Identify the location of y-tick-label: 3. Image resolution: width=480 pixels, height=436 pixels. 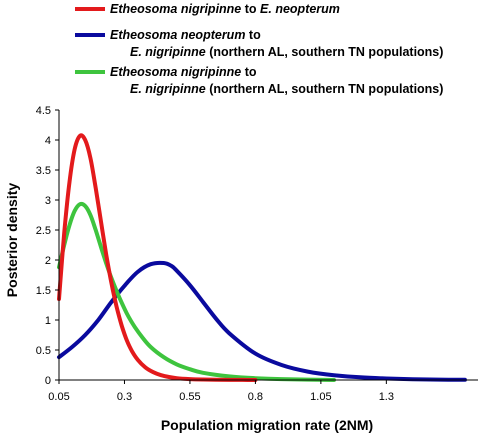
(48, 201).